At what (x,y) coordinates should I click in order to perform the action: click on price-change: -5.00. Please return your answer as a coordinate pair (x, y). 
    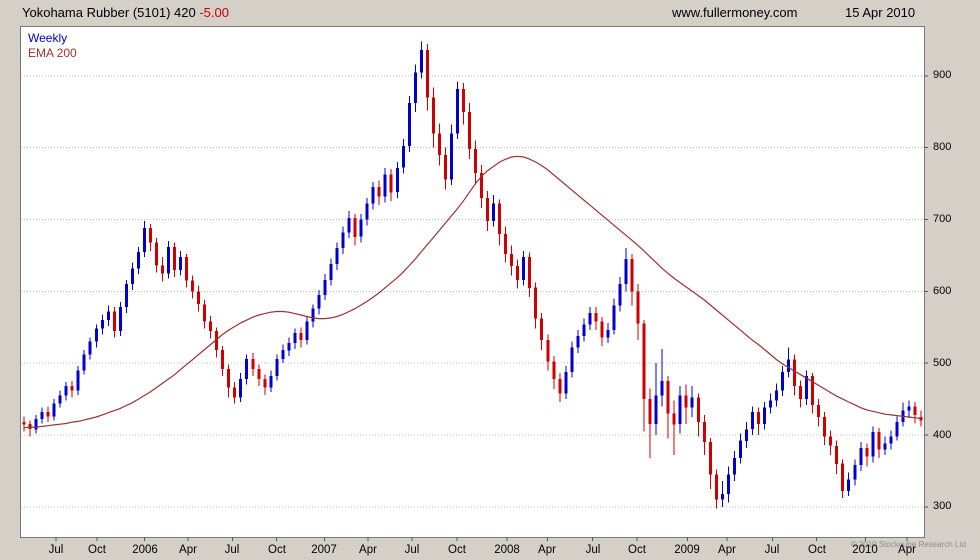
    Looking at the image, I should click on (214, 12).